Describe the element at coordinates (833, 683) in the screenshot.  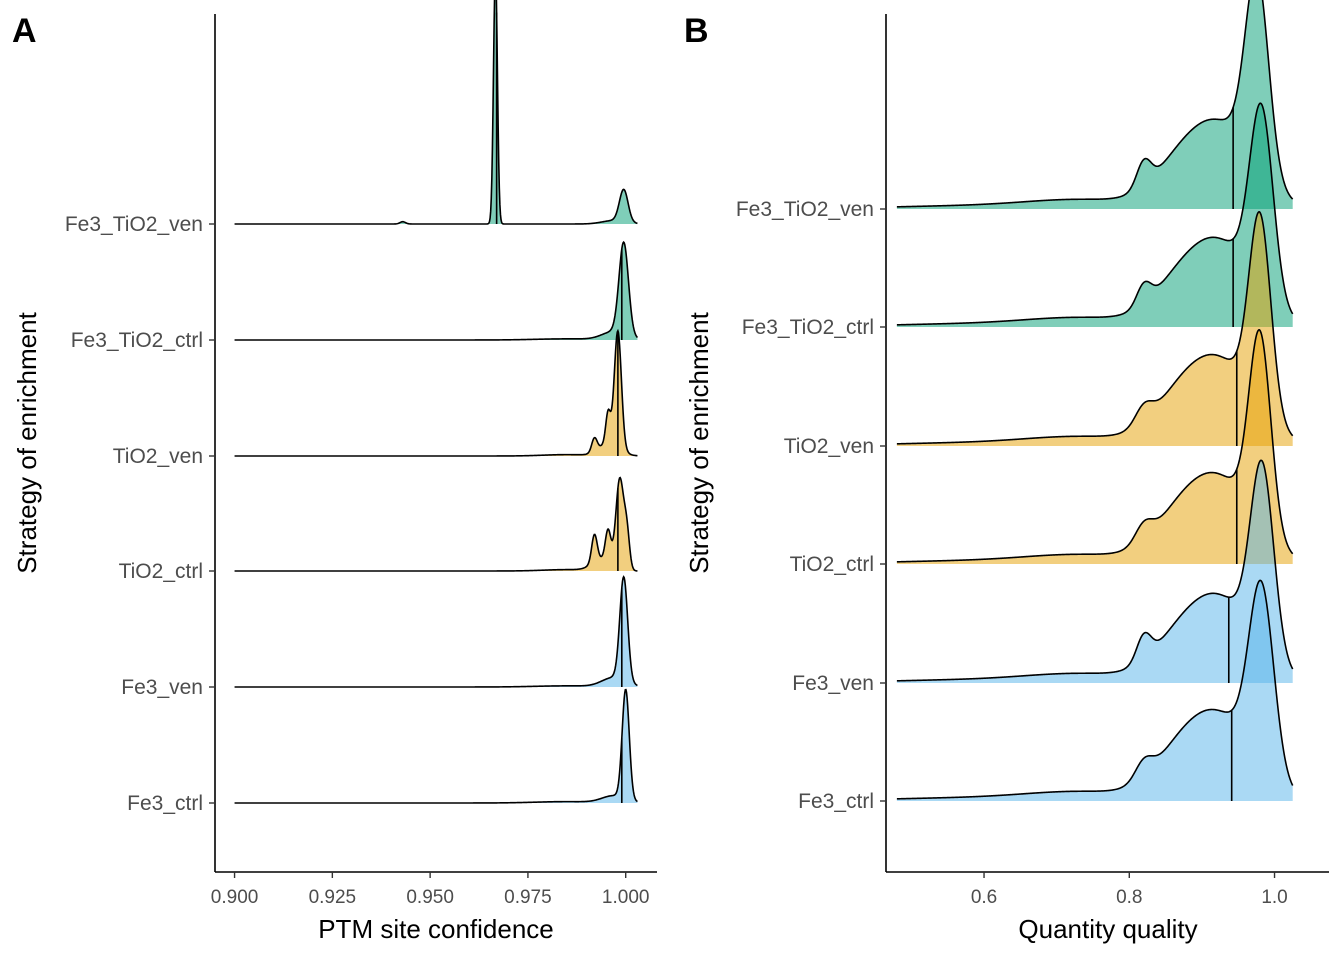
I see `panel-b-y-tick-label-fe3-ven: Fe3_ven` at that location.